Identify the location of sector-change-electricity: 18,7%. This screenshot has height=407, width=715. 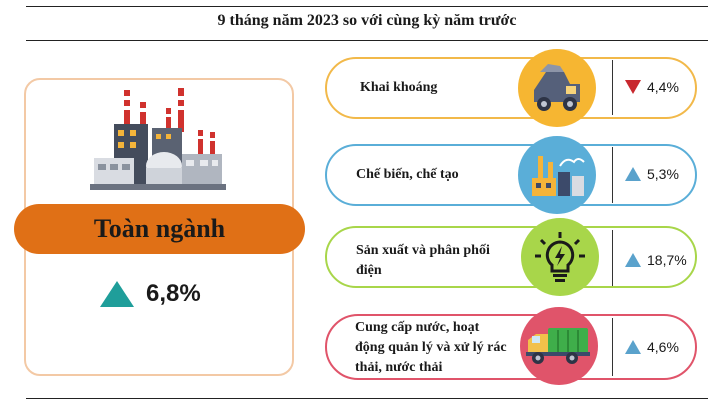
(656, 260).